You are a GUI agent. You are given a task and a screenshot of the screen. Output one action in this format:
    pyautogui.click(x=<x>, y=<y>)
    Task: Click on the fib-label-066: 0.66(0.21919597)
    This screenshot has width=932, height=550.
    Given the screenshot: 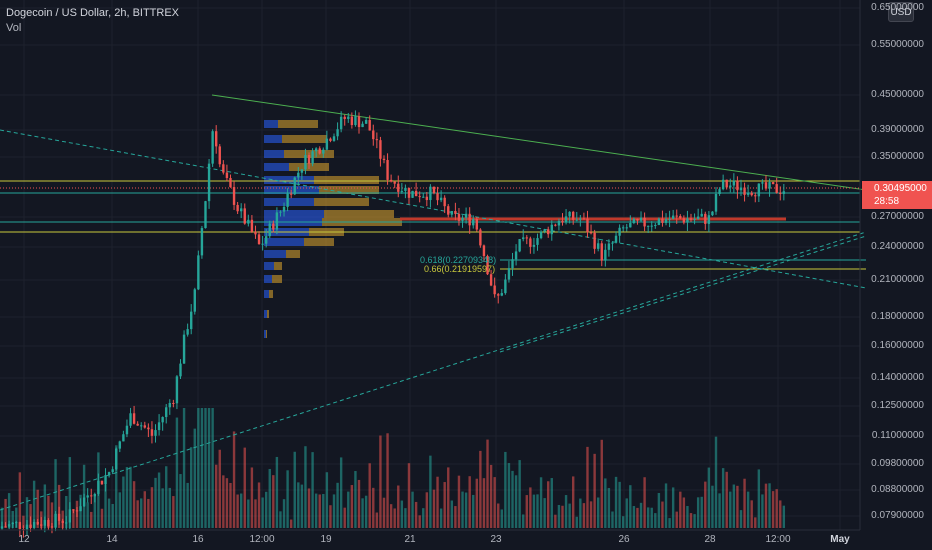 What is the action you would take?
    pyautogui.click(x=460, y=269)
    